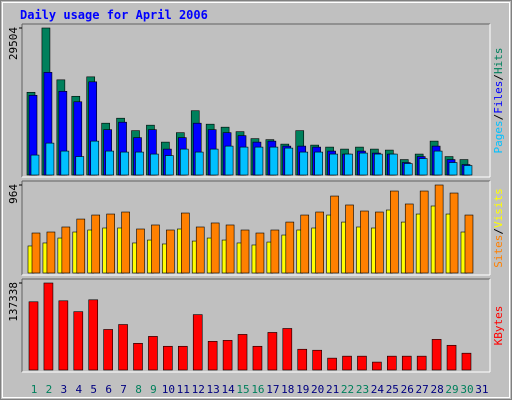 The height and width of the screenshot is (400, 512). I want to click on x-tick-label: 5, so click(93, 389).